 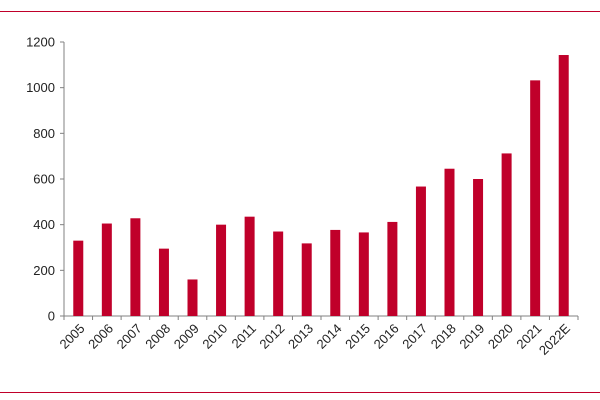 What do you see at coordinates (135, 267) in the screenshot?
I see `bar-2007` at bounding box center [135, 267].